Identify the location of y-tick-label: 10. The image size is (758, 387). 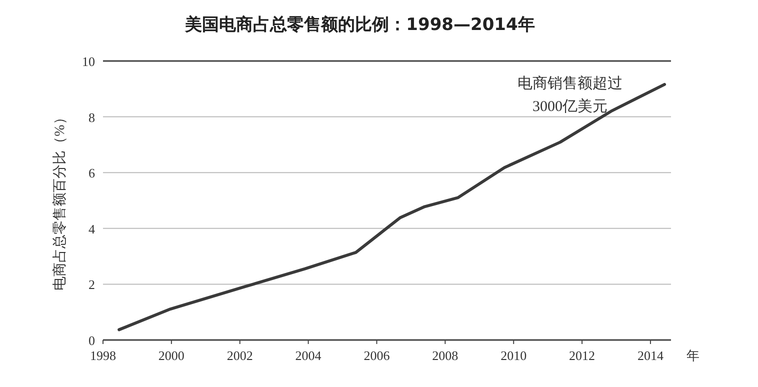
(88, 61).